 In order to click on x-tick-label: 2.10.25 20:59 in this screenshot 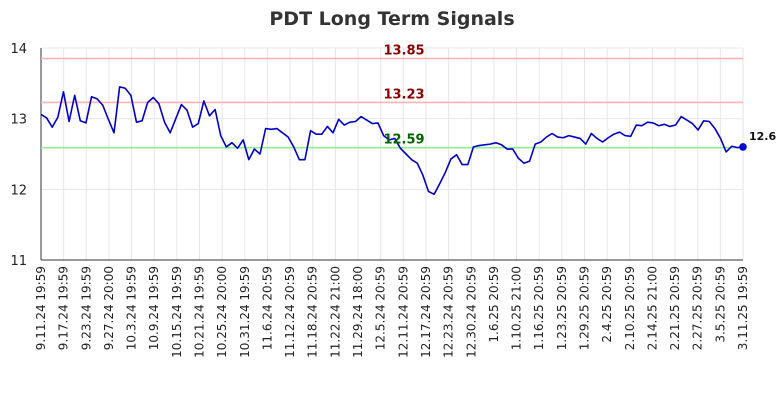, I will do `click(630, 308)`.